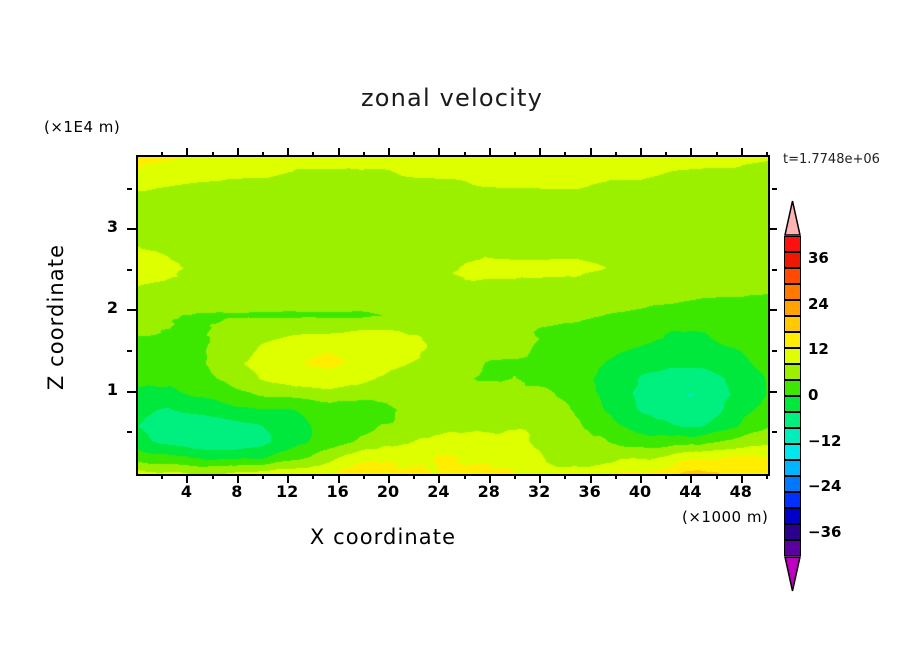  Describe the element at coordinates (792, 574) in the screenshot. I see `colorbar-bottom-arrow-icon` at that location.